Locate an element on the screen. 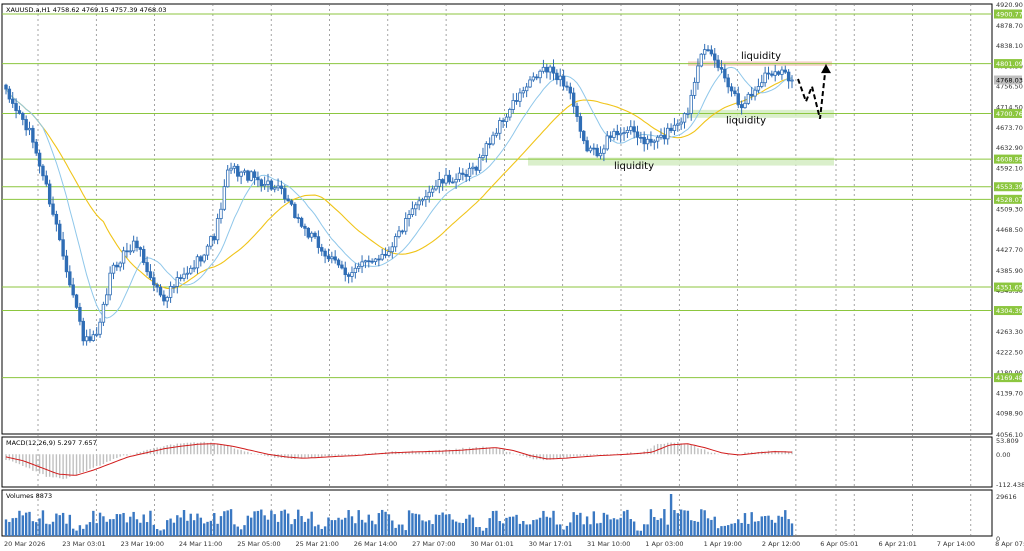  price-tick-label: 4263.30 is located at coordinates (1009, 332).